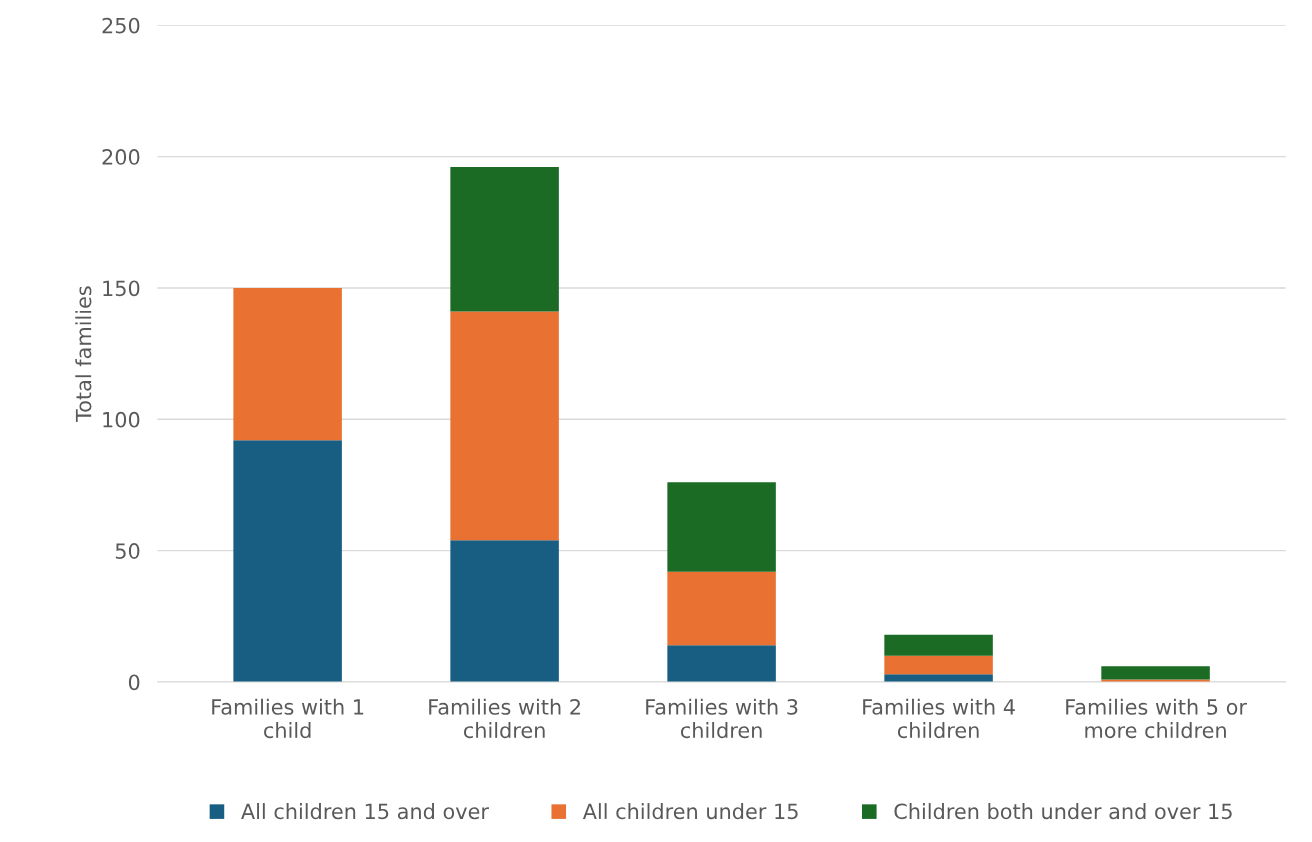  Describe the element at coordinates (690, 811) in the screenshot. I see `legend-label: All children under 15` at that location.